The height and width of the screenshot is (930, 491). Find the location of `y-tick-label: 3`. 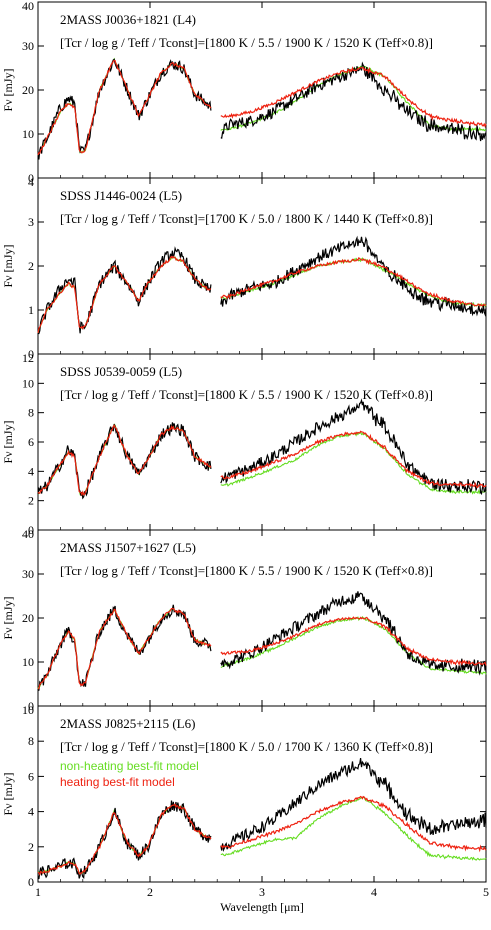

y-tick-label: 3 is located at coordinates (31, 222).